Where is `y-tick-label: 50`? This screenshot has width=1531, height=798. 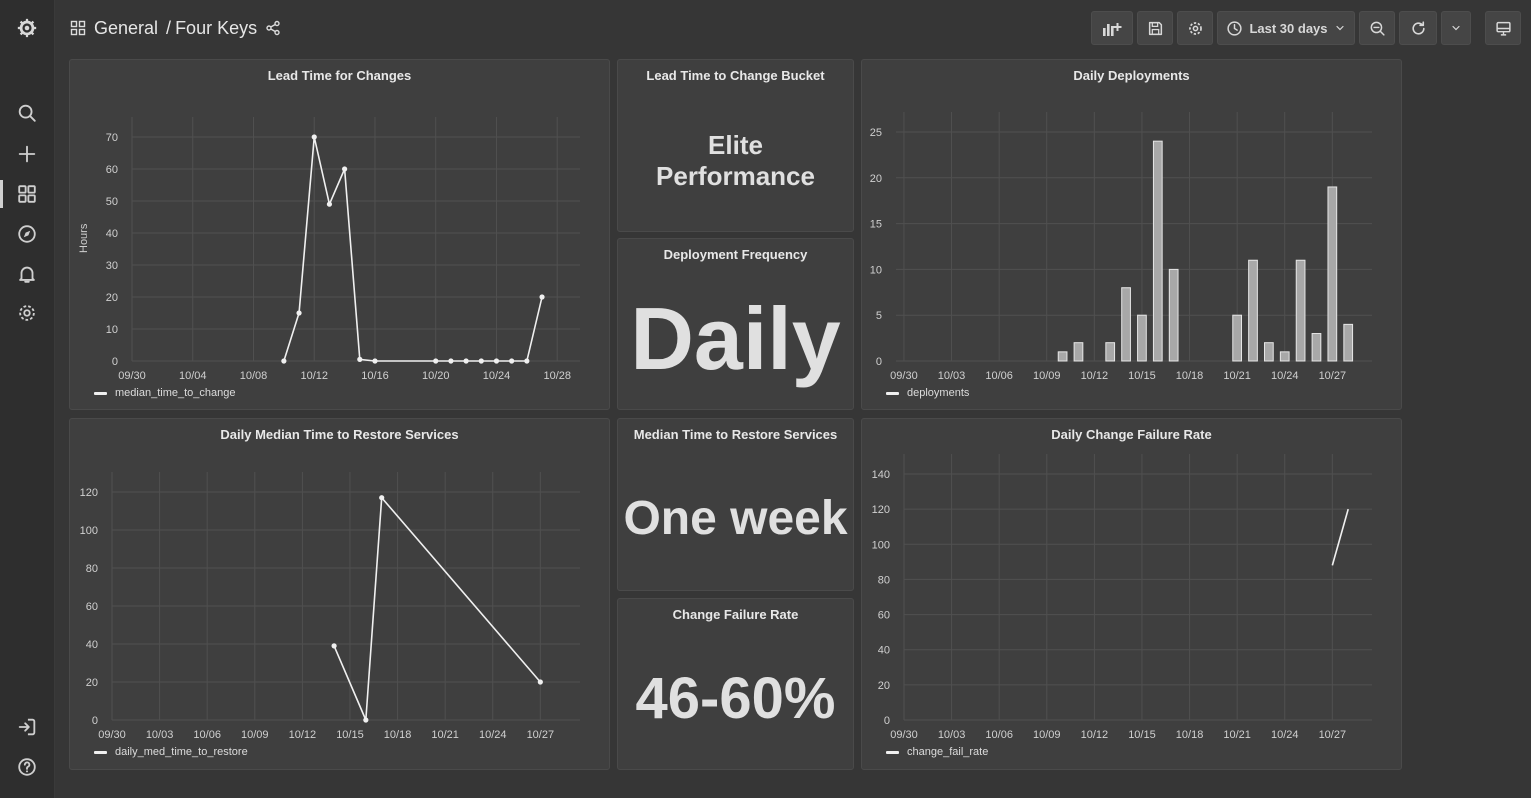 y-tick-label: 50 is located at coordinates (112, 202).